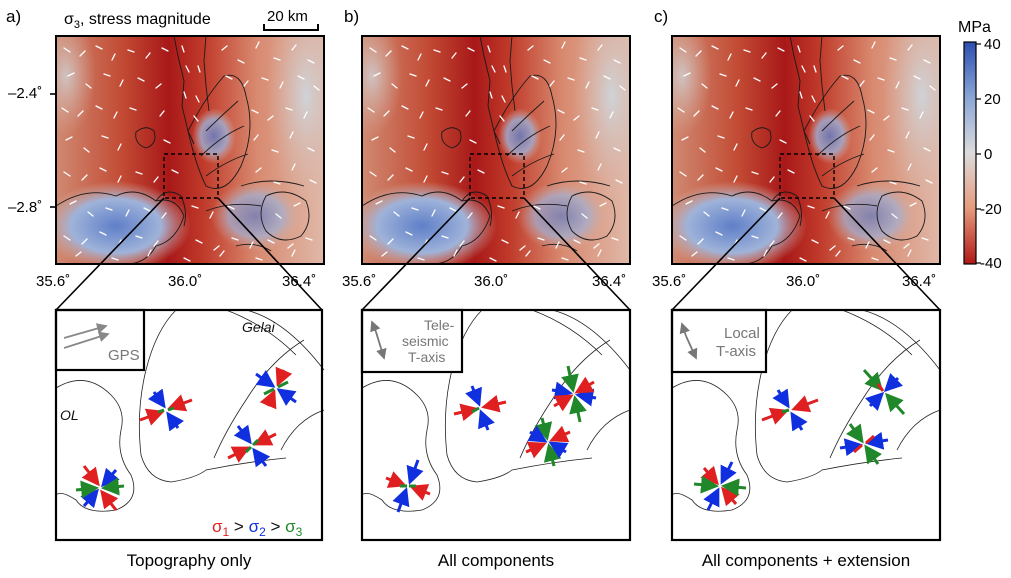  What do you see at coordinates (491, 281) in the screenshot?
I see `lon-tick-b2: 36.0˚` at bounding box center [491, 281].